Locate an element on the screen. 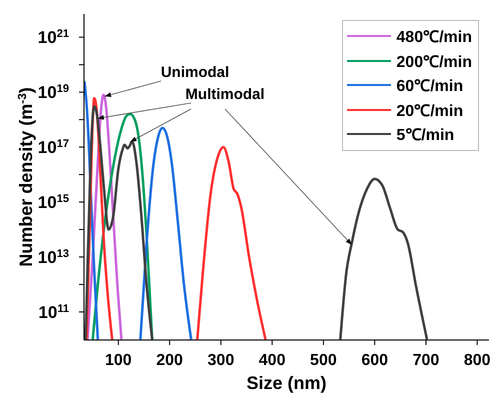 This screenshot has height=401, width=492. x-tick-label: 800 is located at coordinates (477, 360).